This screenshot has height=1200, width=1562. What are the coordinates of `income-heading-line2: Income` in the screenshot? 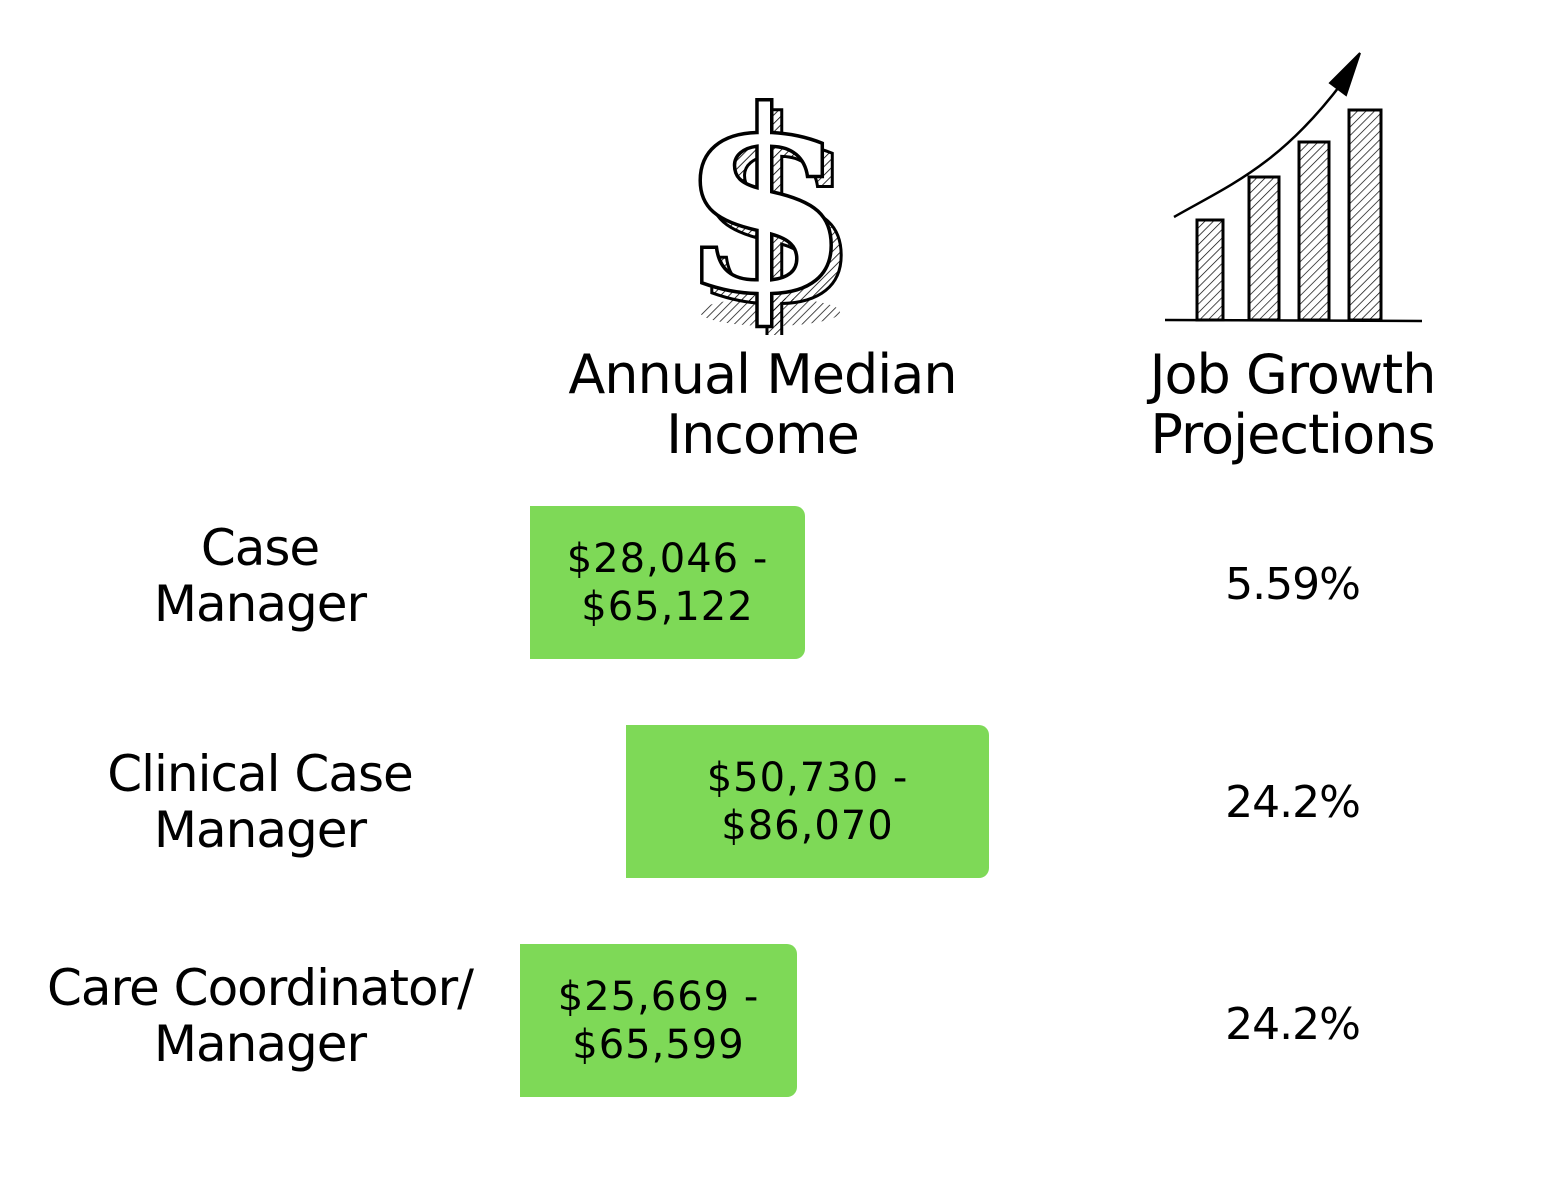 It's located at (763, 434).